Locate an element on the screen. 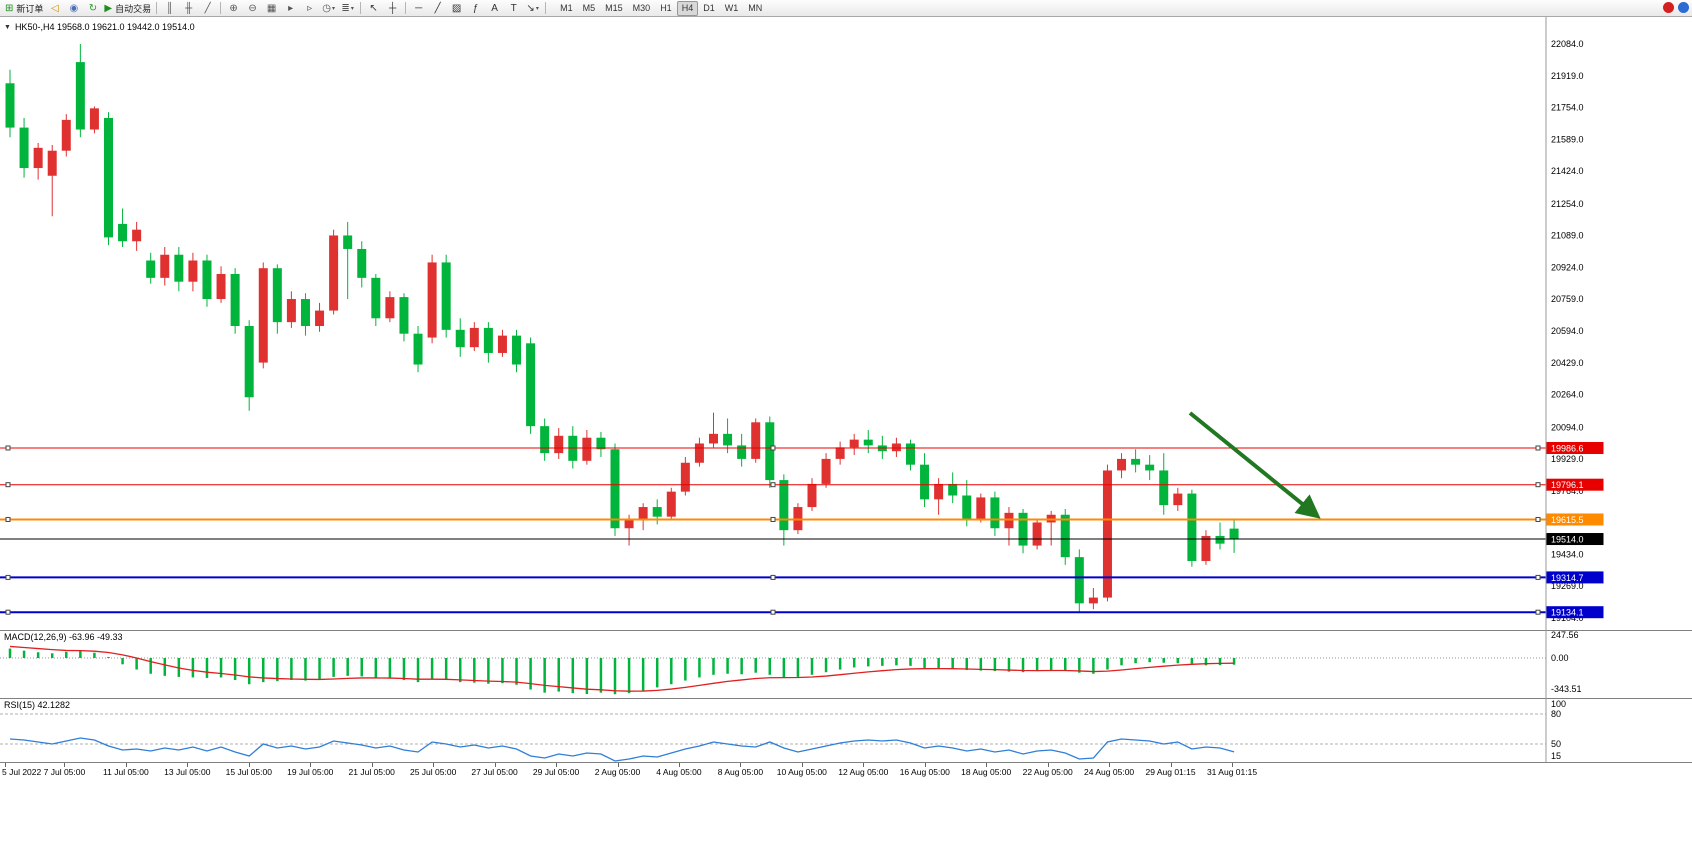 The height and width of the screenshot is (841, 1692). alert-icon is located at coordinates (1668, 7).